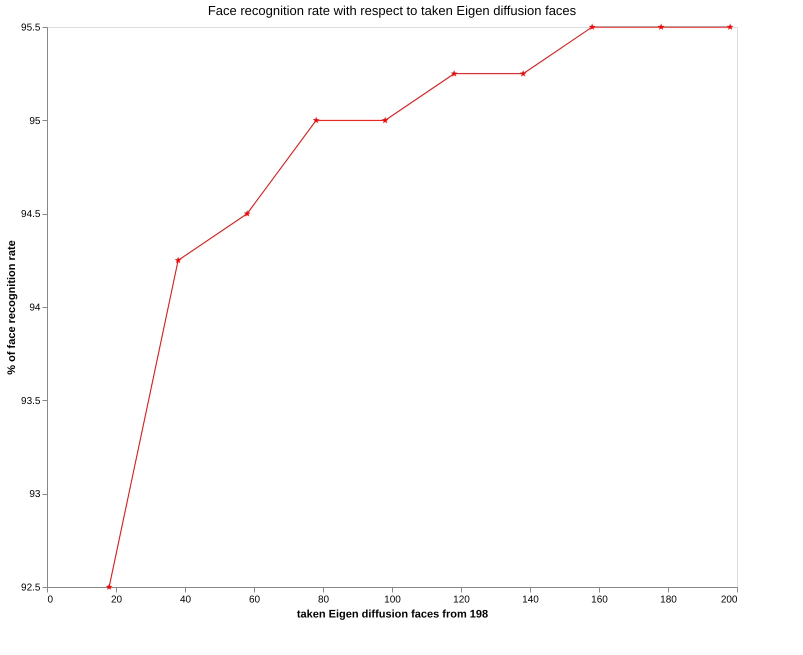 The height and width of the screenshot is (655, 803). I want to click on x-axis-title: taken Eigen diffusion faces from 198, so click(392, 614).